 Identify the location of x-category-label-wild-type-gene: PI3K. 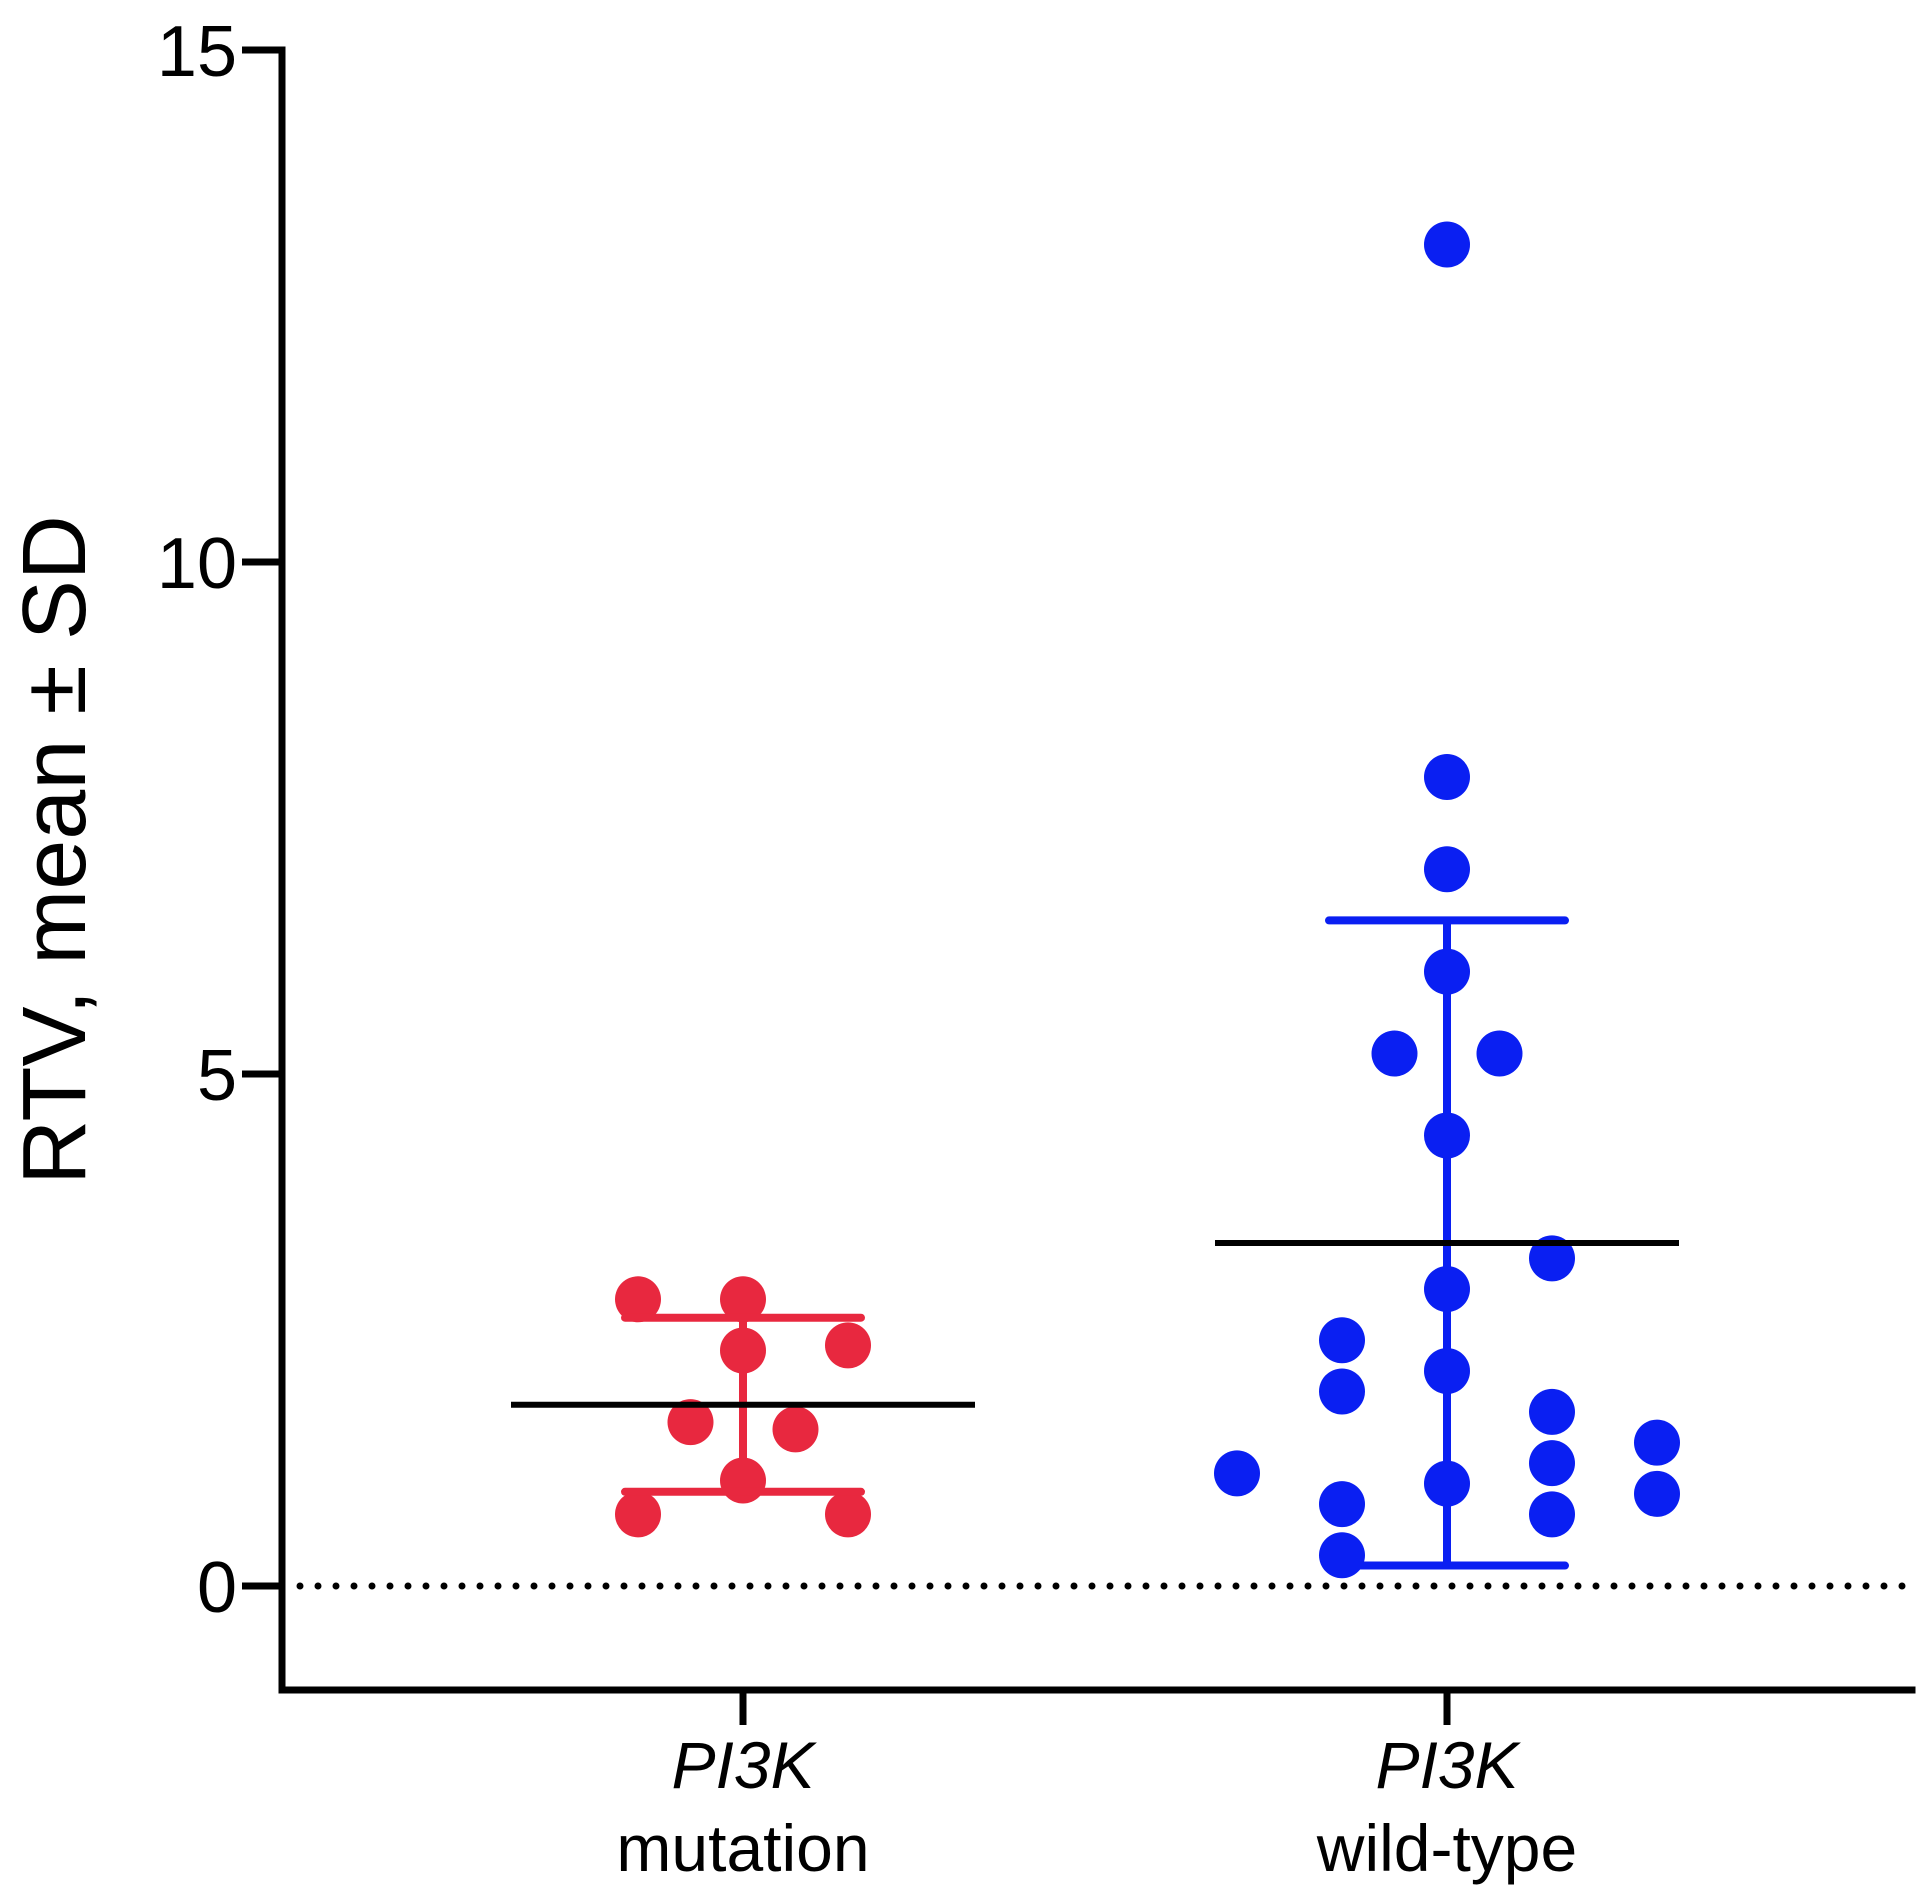
(1448, 1765).